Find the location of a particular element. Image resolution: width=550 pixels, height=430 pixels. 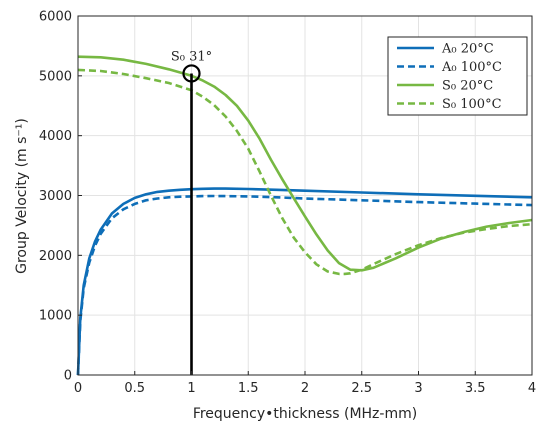

y-tick-label: 5000 is located at coordinates (55, 76).